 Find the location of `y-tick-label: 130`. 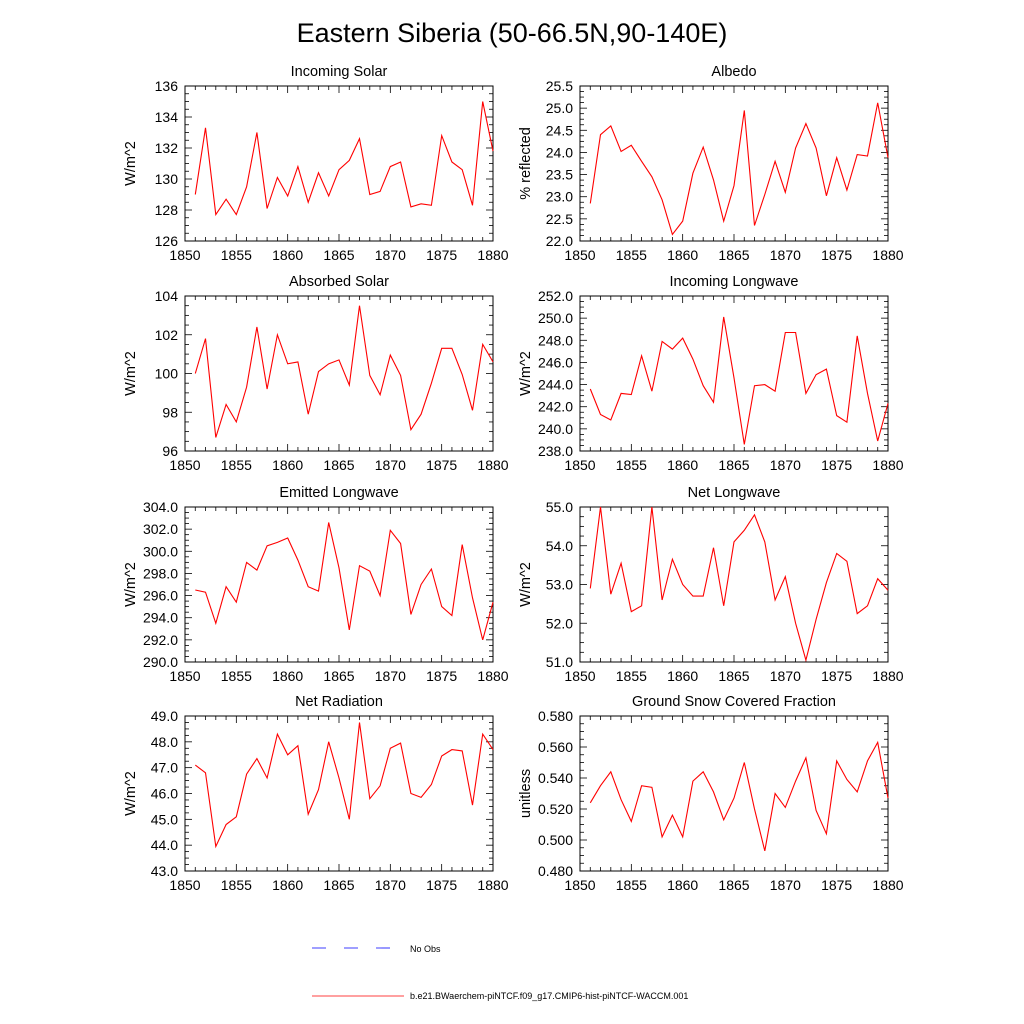

y-tick-label: 130 is located at coordinates (167, 179).